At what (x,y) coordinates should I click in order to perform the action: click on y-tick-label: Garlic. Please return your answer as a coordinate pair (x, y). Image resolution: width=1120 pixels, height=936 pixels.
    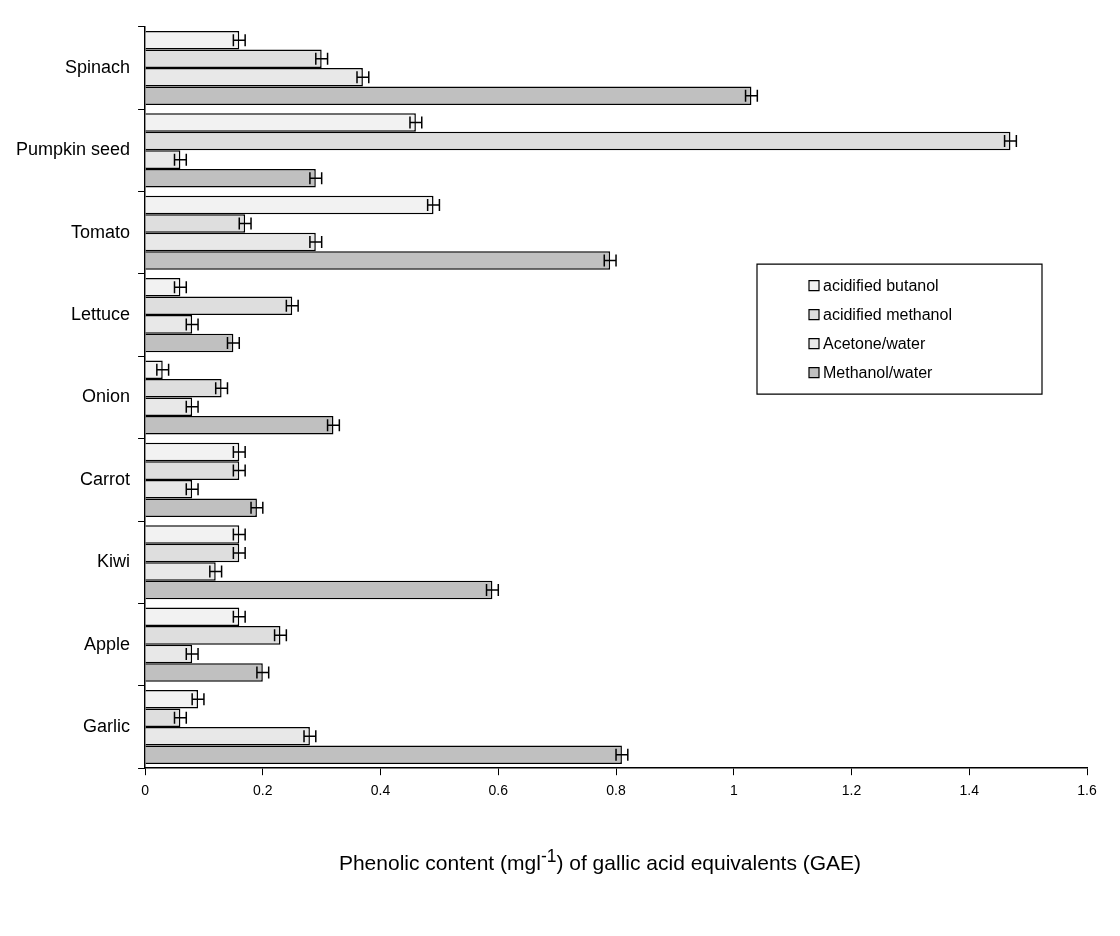
    Looking at the image, I should click on (107, 725).